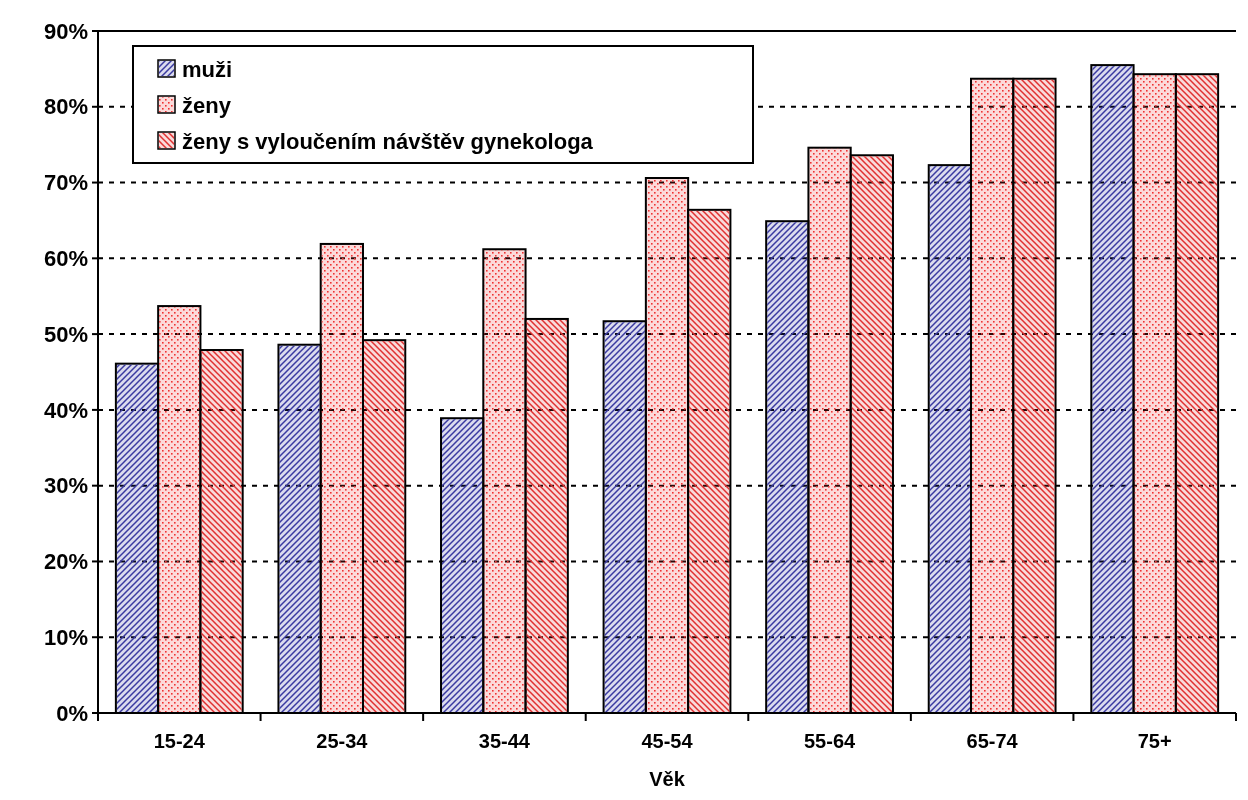 The height and width of the screenshot is (800, 1248). What do you see at coordinates (342, 741) in the screenshot?
I see `x-tick-label: 25-34` at bounding box center [342, 741].